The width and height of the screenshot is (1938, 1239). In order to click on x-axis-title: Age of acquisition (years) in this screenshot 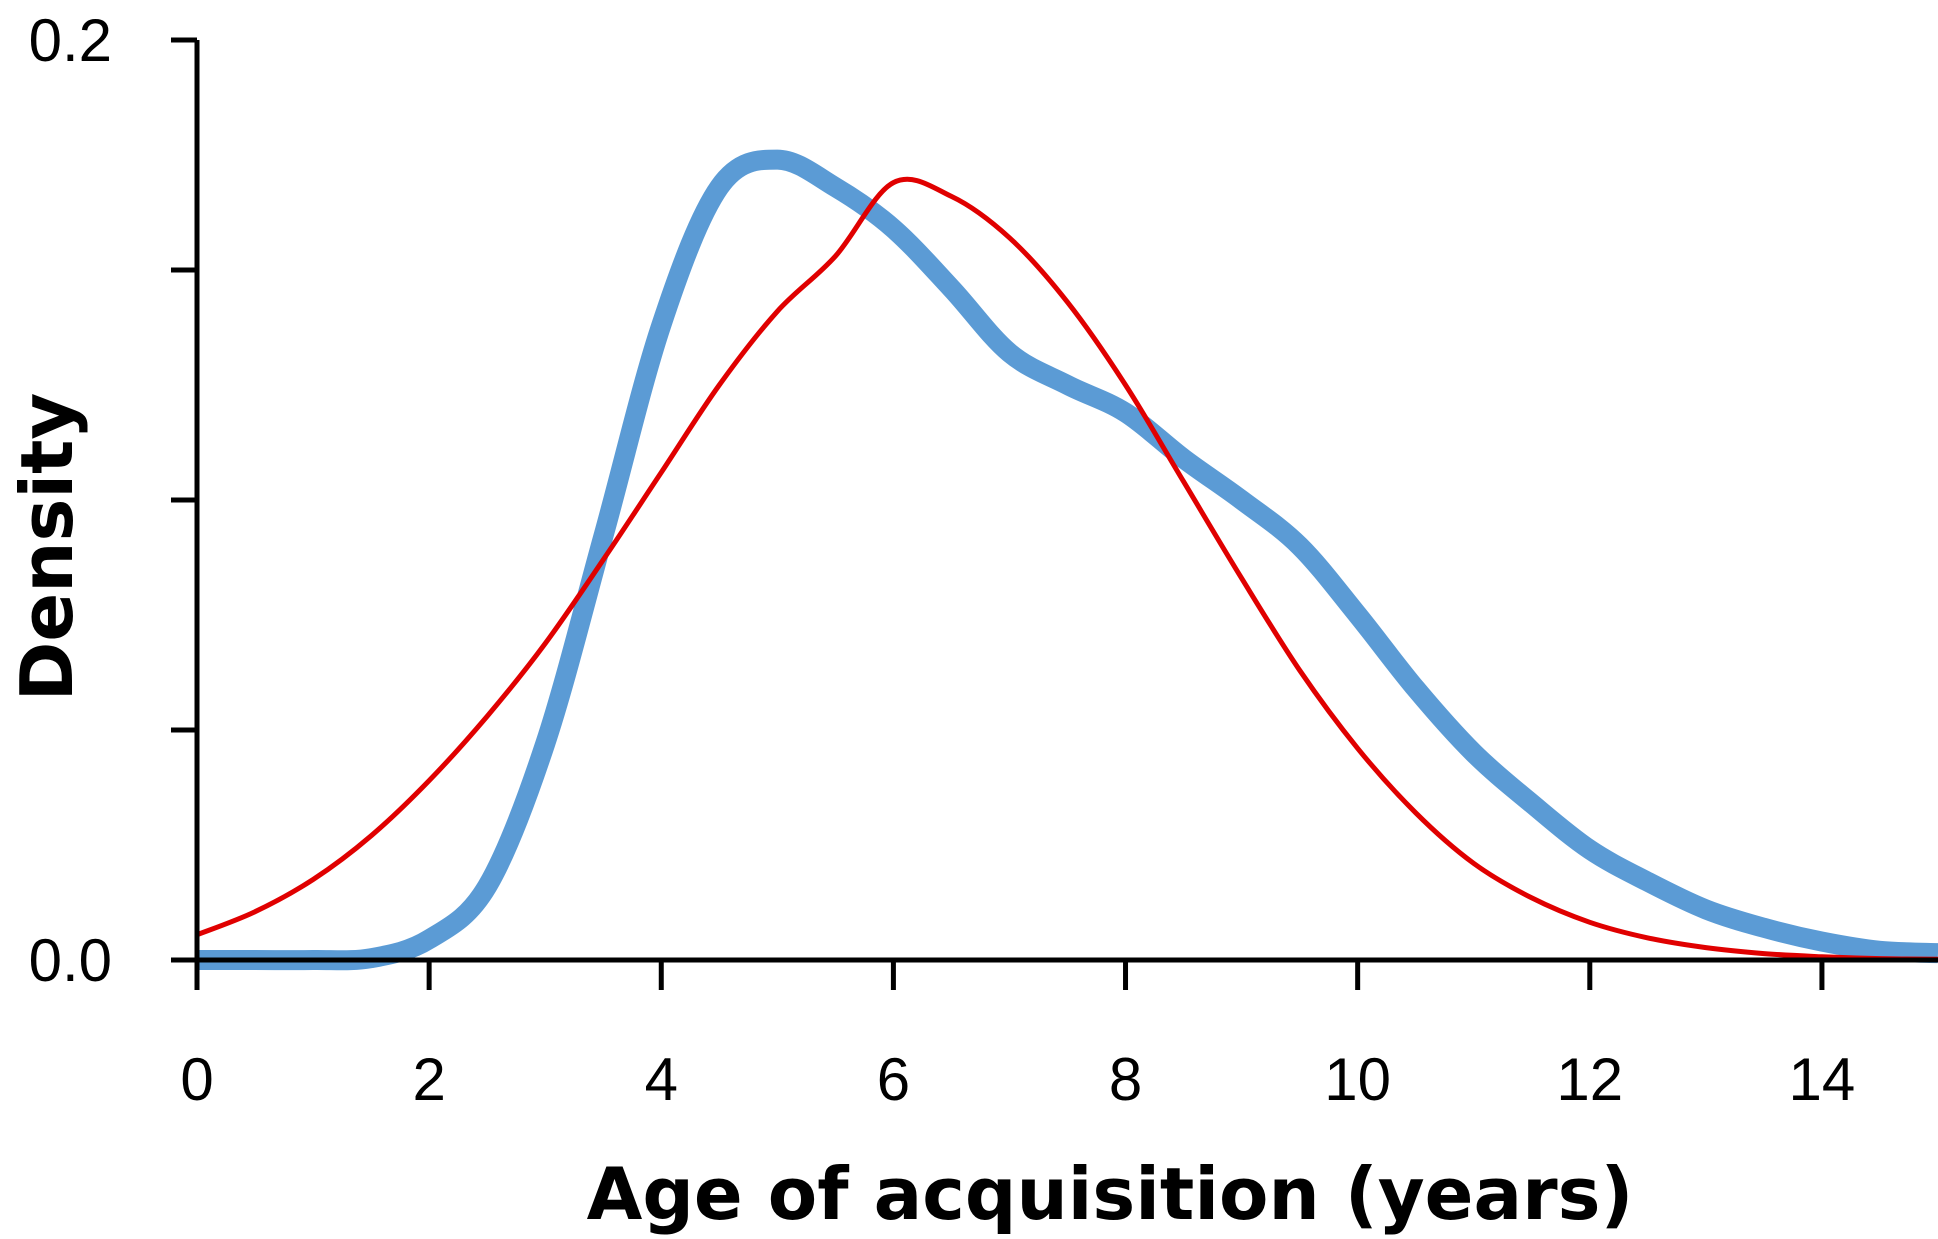, I will do `click(1110, 1194)`.